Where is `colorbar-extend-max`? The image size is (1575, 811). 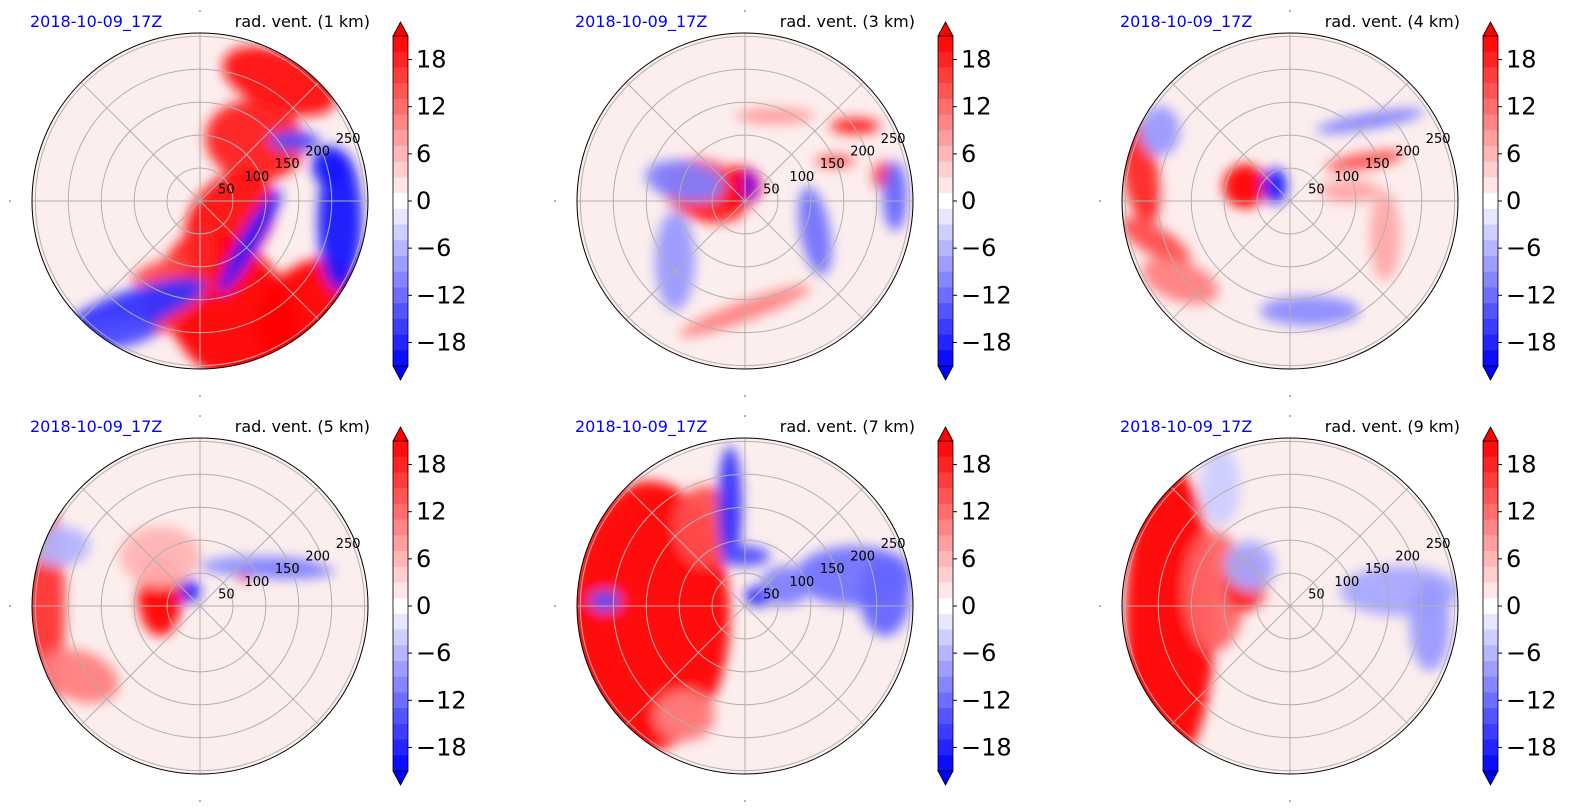 colorbar-extend-max is located at coordinates (400, 29).